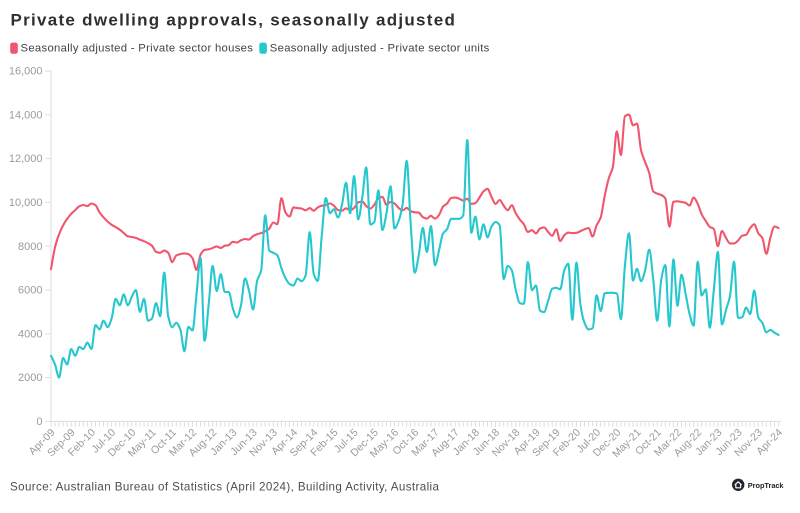 The height and width of the screenshot is (513, 800). Describe the element at coordinates (26, 159) in the screenshot. I see `svg-text: 12,000` at that location.